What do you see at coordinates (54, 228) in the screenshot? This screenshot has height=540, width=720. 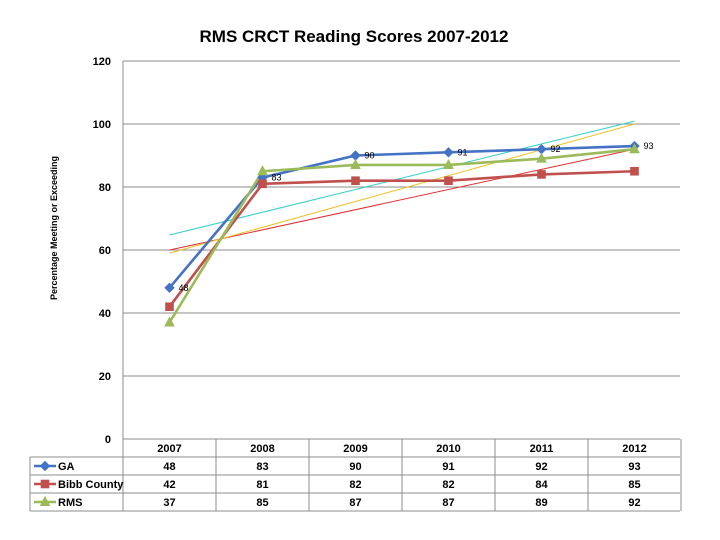 I see `y-axis-label: Percentage Meeting or Exceeding` at bounding box center [54, 228].